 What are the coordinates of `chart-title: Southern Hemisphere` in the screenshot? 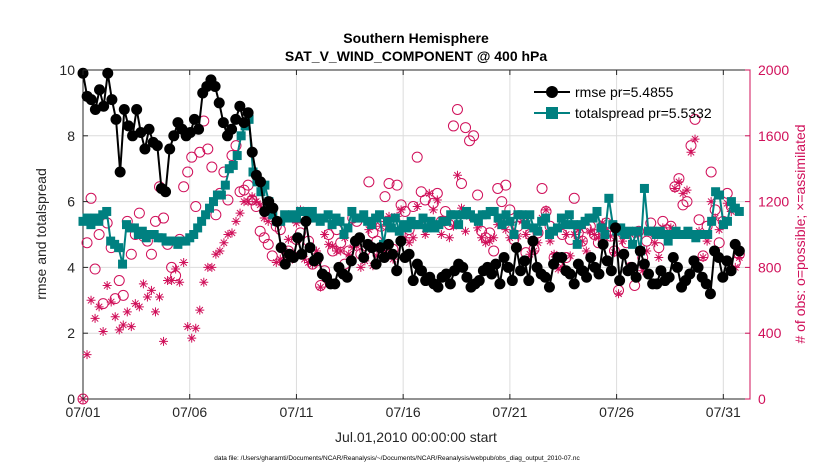 It's located at (416, 38).